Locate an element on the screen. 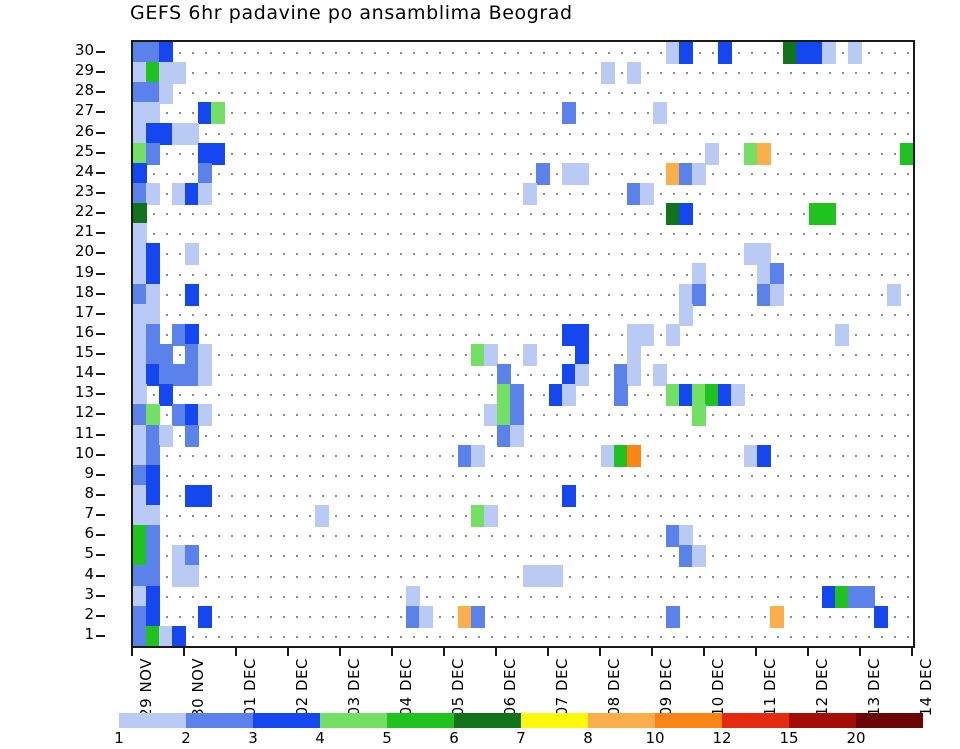  y-axis-tick is located at coordinates (100, 414).